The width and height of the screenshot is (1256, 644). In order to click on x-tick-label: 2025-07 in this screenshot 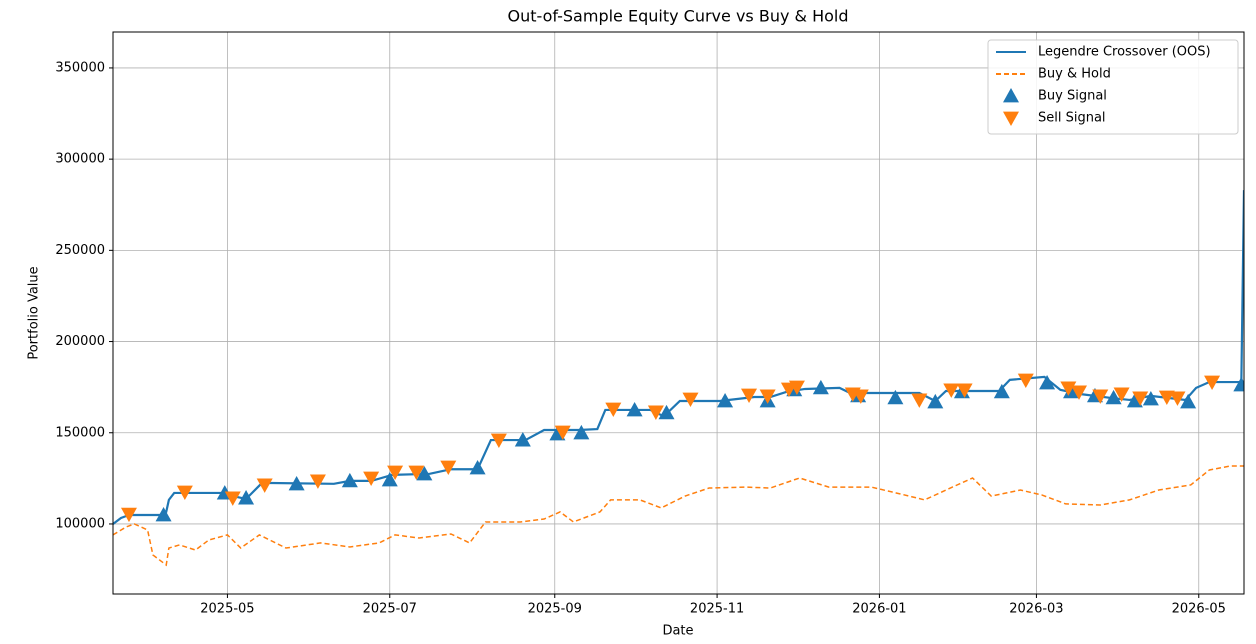, I will do `click(390, 609)`.